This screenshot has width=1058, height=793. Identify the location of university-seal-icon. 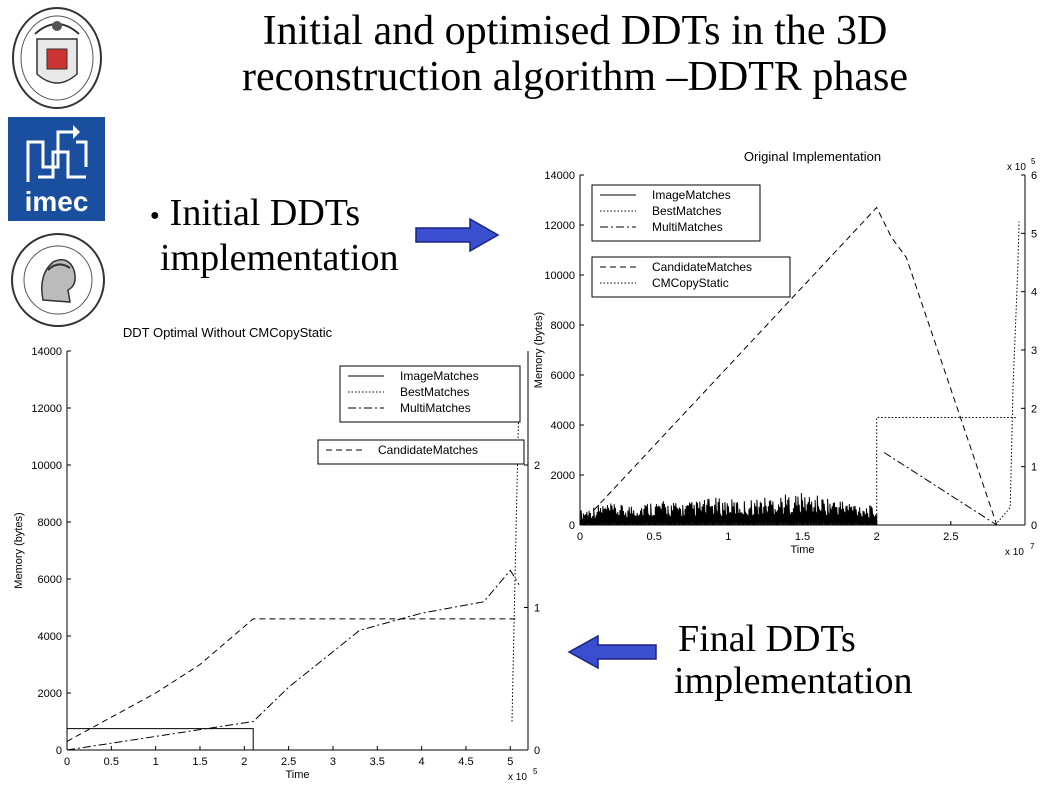
(57, 58).